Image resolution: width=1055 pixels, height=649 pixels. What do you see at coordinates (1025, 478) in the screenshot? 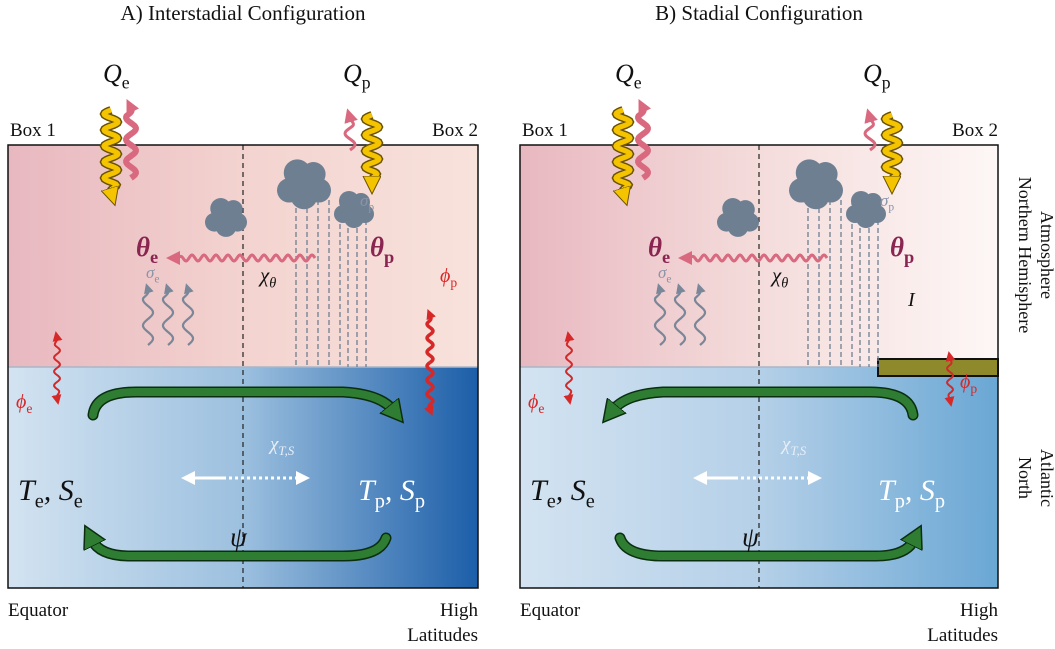
I see `side-label: North` at bounding box center [1025, 478].